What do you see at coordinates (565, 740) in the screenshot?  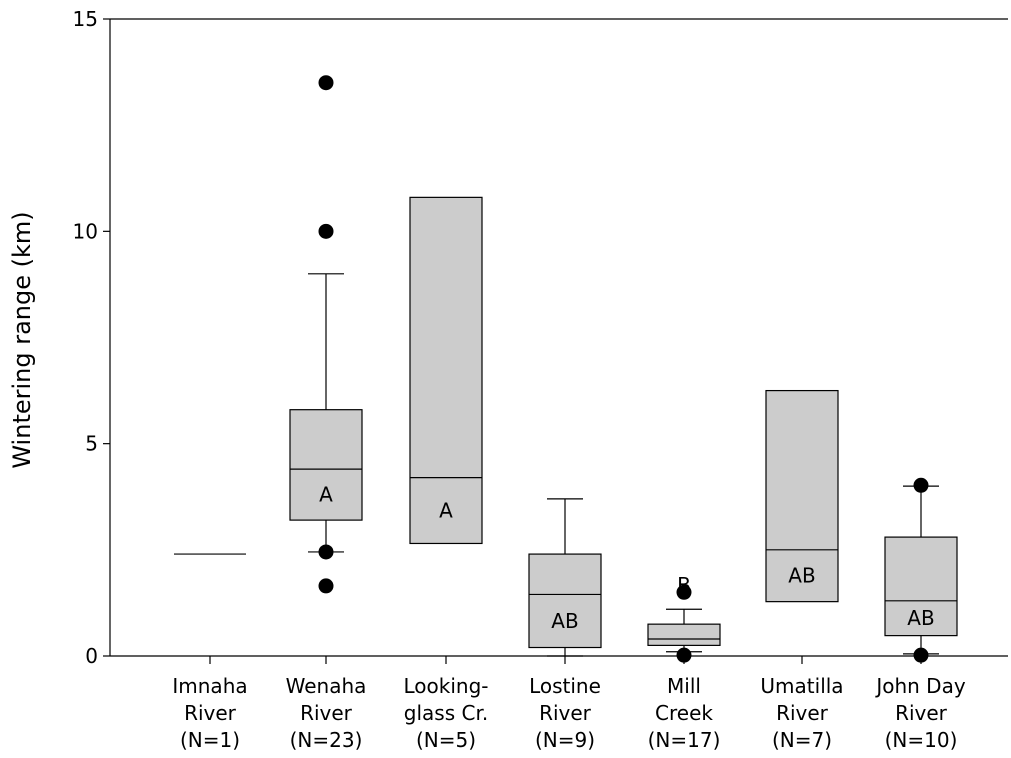 I see `category-label: (N=9)` at bounding box center [565, 740].